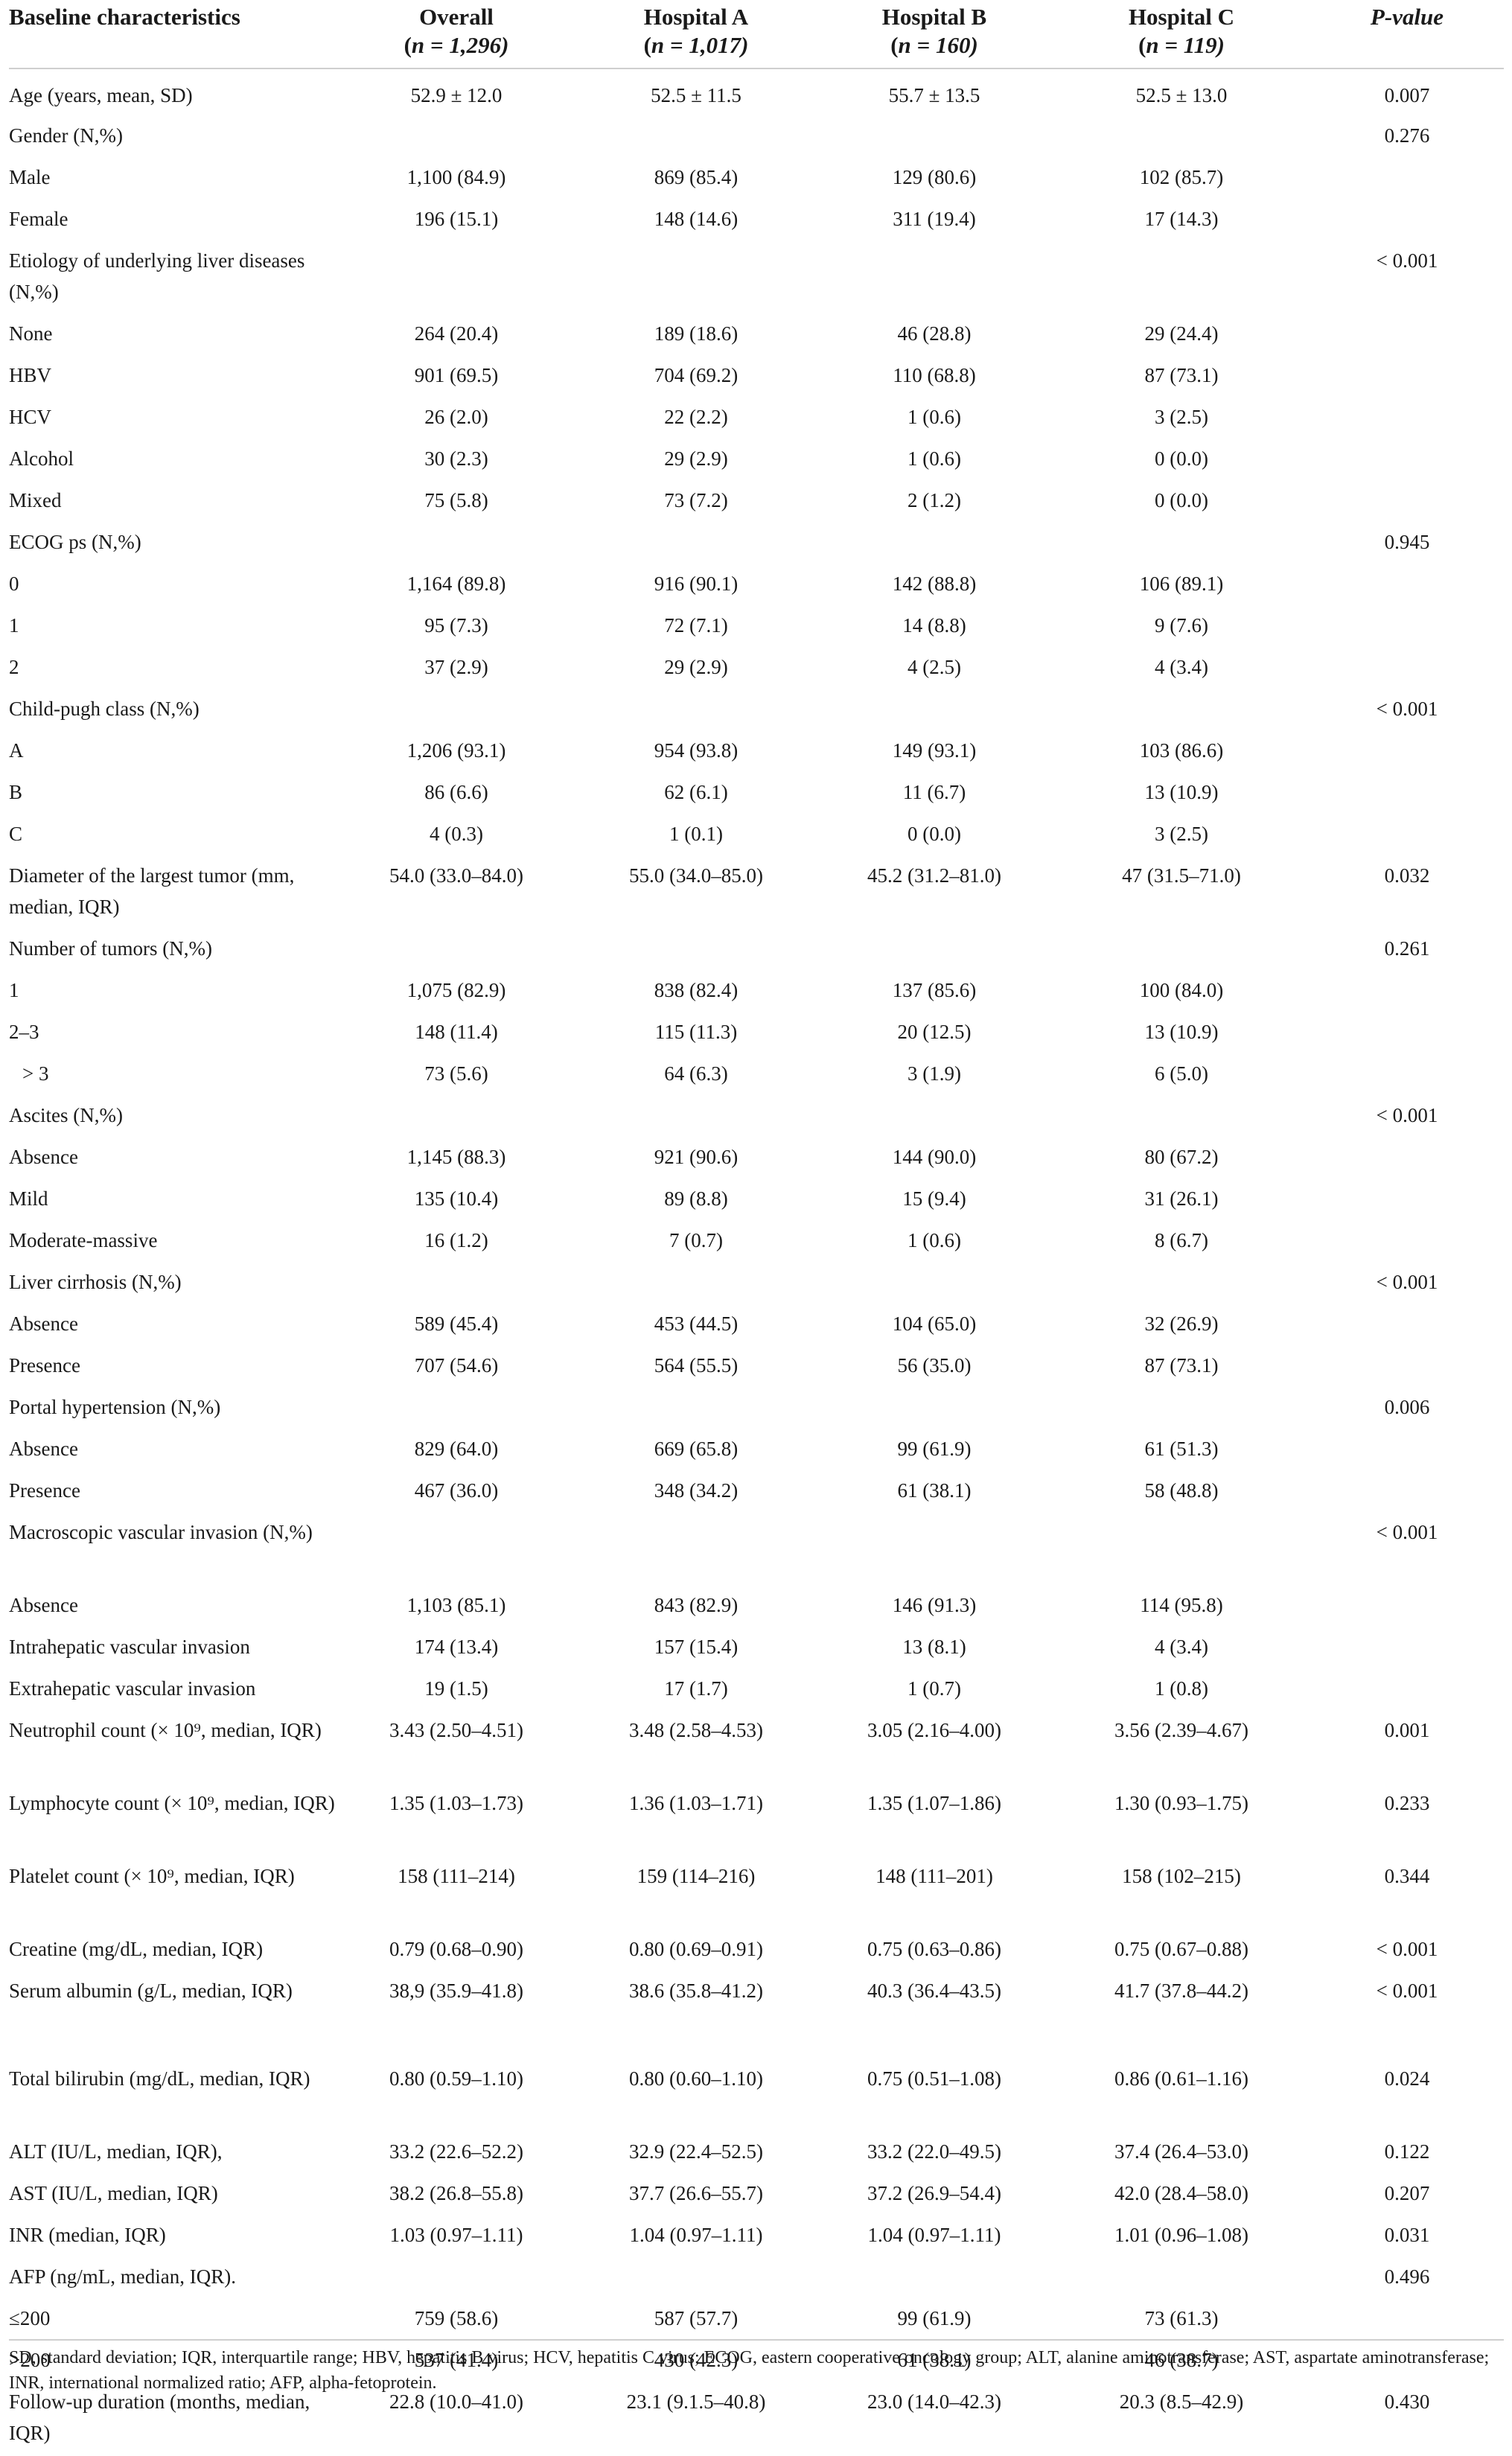  What do you see at coordinates (696, 1730) in the screenshot?
I see `hospital-a-cell: 3.48 (2.58–4.53)` at bounding box center [696, 1730].